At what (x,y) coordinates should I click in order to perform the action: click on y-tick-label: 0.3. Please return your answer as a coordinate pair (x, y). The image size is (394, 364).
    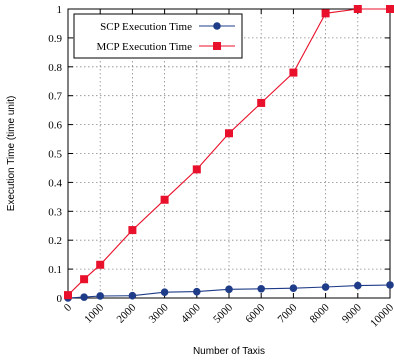
    Looking at the image, I should click on (55, 212).